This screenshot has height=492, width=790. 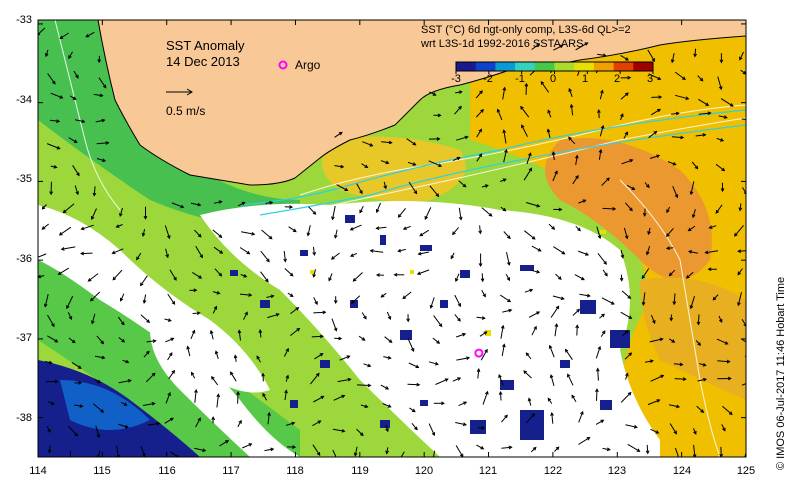 I want to click on map-title: SST Anomaly, so click(x=205, y=45).